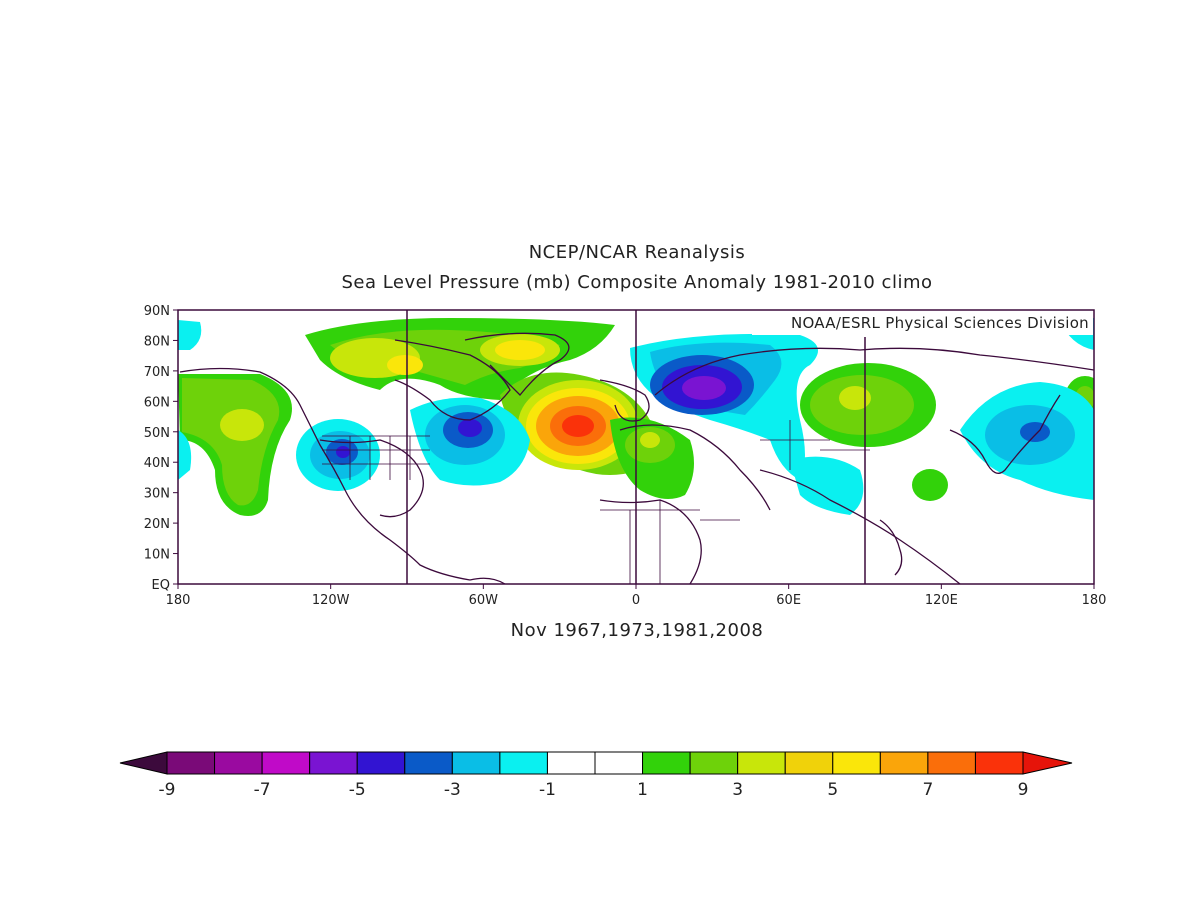 The width and height of the screenshot is (1190, 921). What do you see at coordinates (470, 441) in the screenshot?
I see `negative-anomaly-ne-canada` at bounding box center [470, 441].